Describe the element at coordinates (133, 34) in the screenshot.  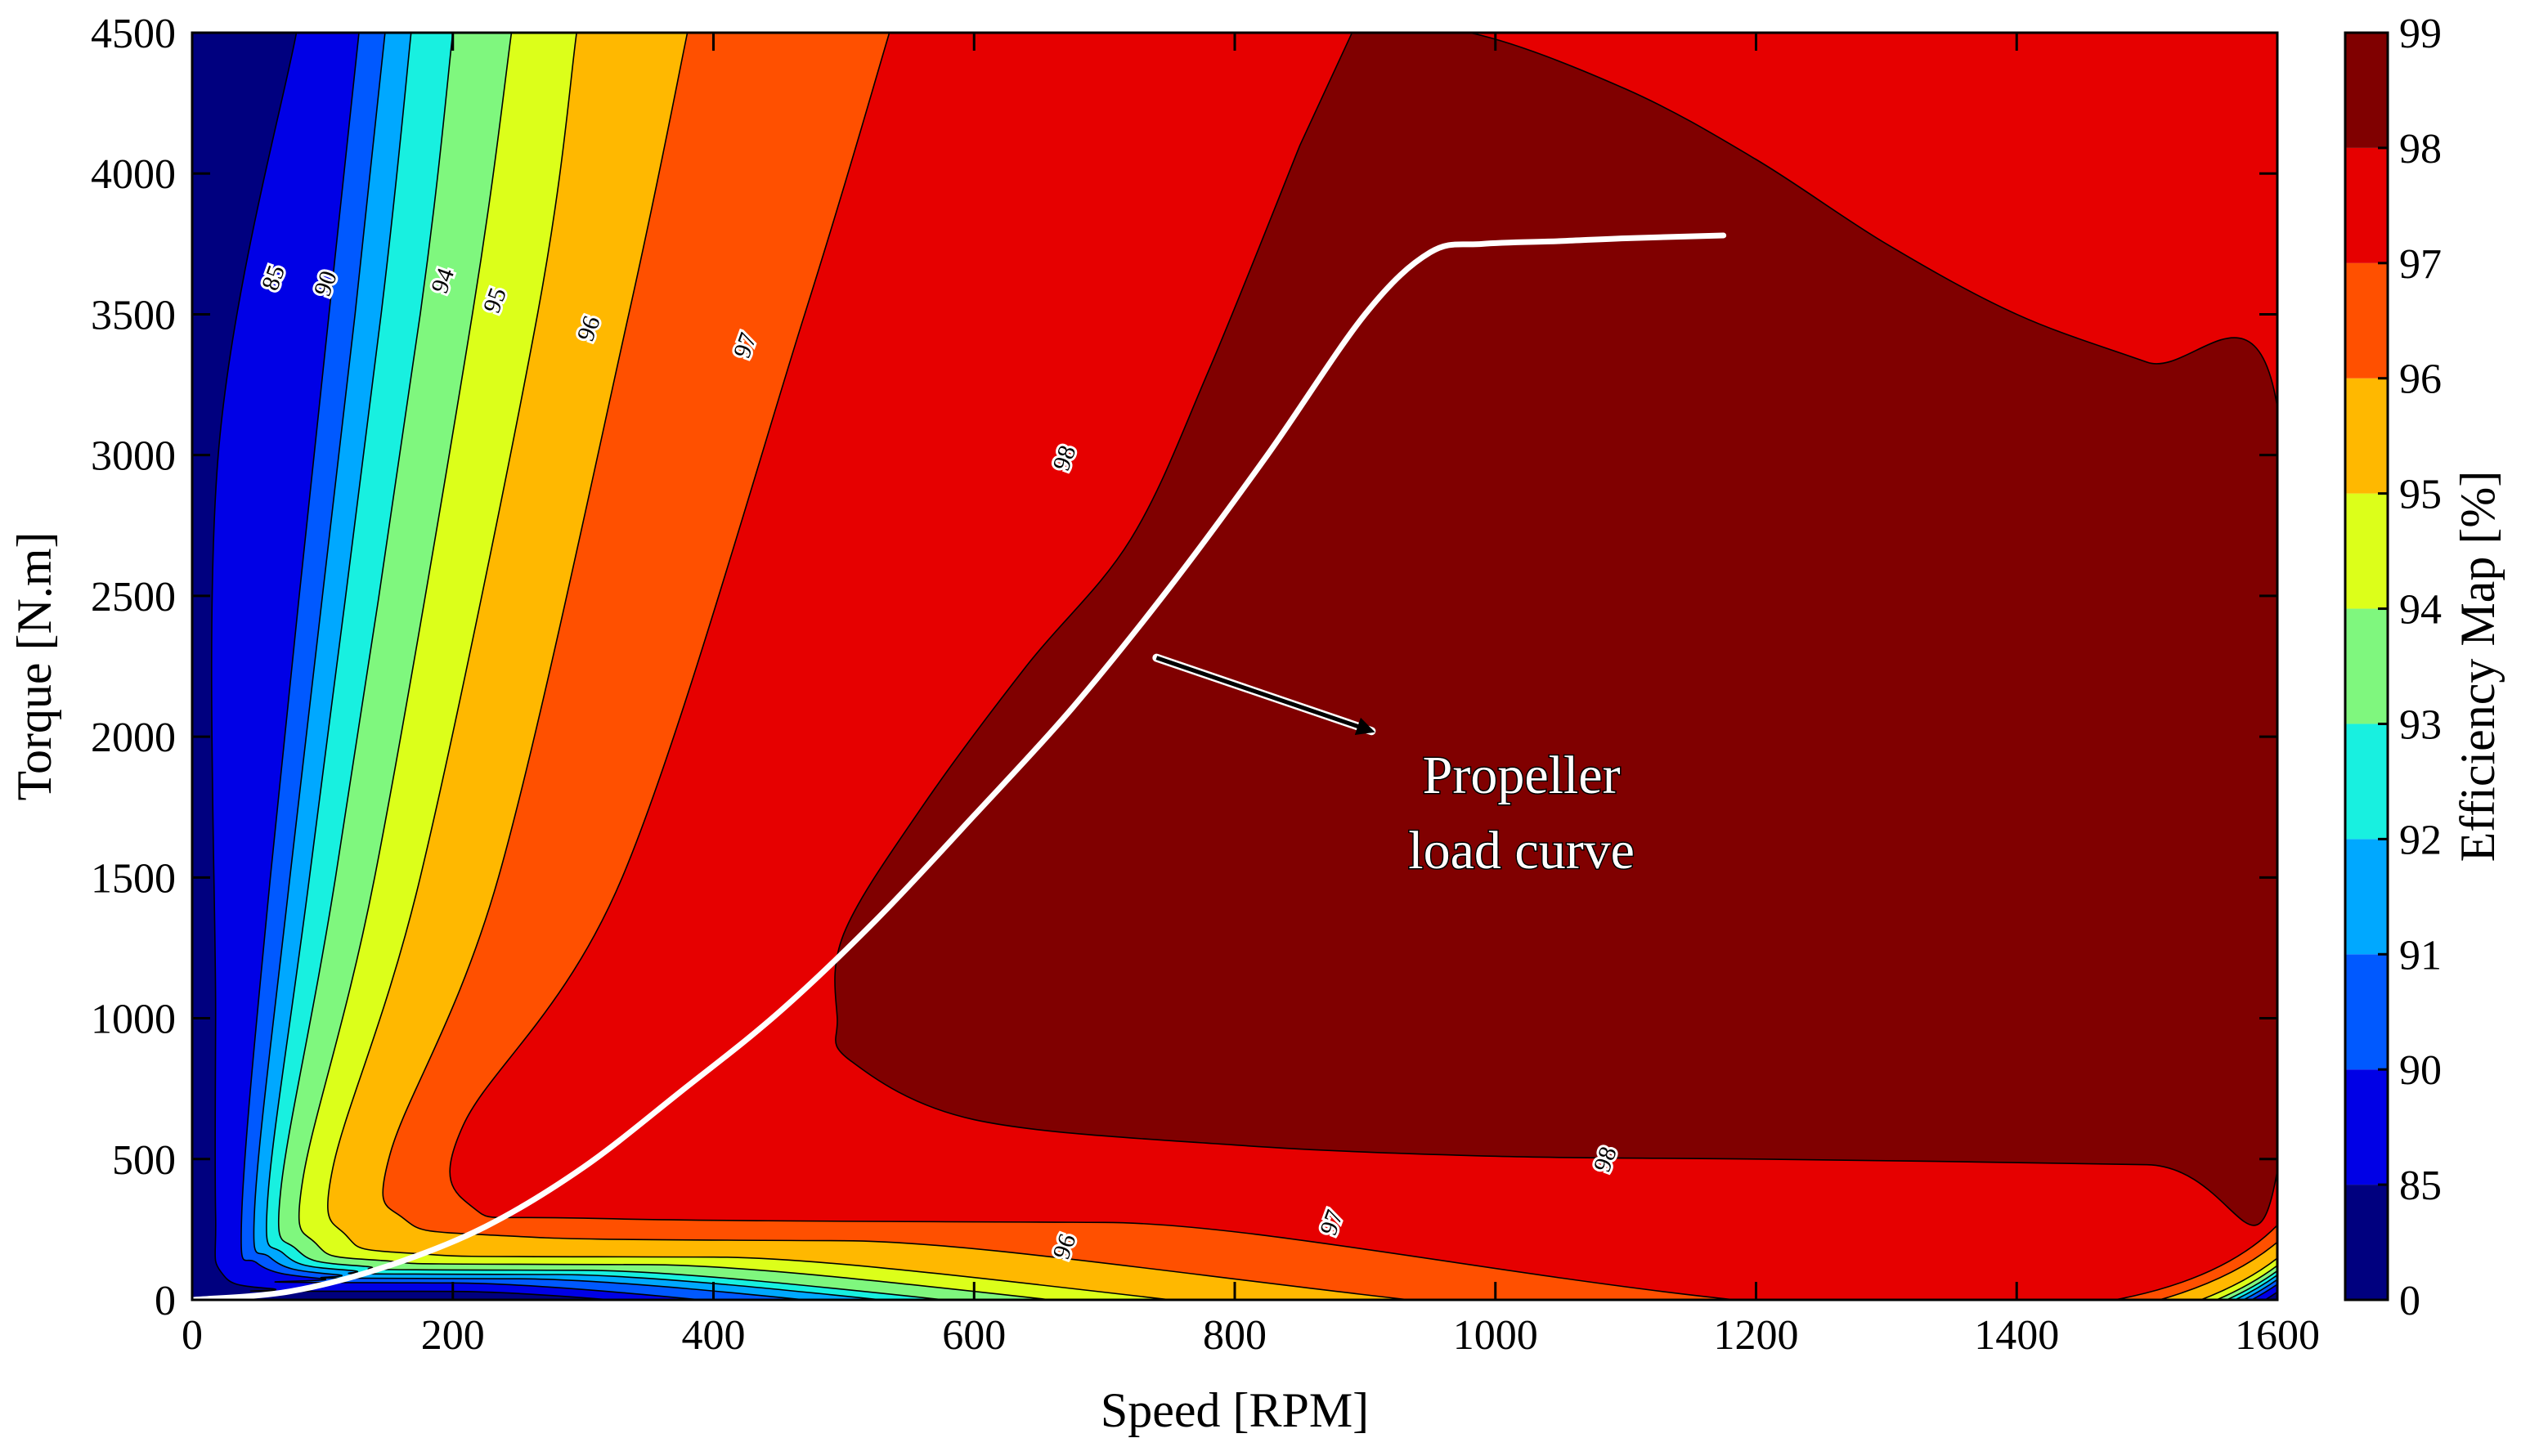
I see `y-tick-label: 4500` at that location.